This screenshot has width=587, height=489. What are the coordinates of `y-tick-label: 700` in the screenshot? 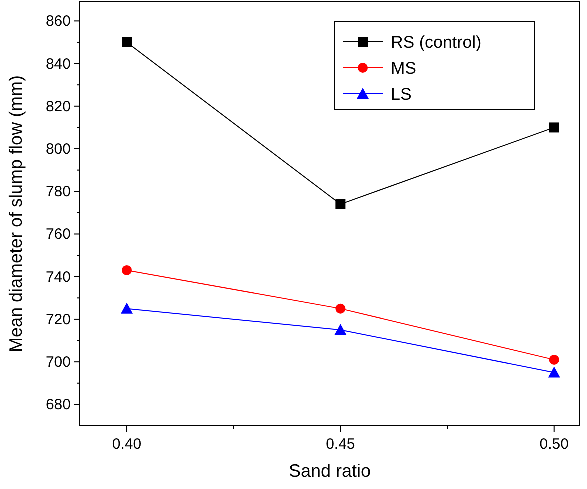 It's located at (58, 363).